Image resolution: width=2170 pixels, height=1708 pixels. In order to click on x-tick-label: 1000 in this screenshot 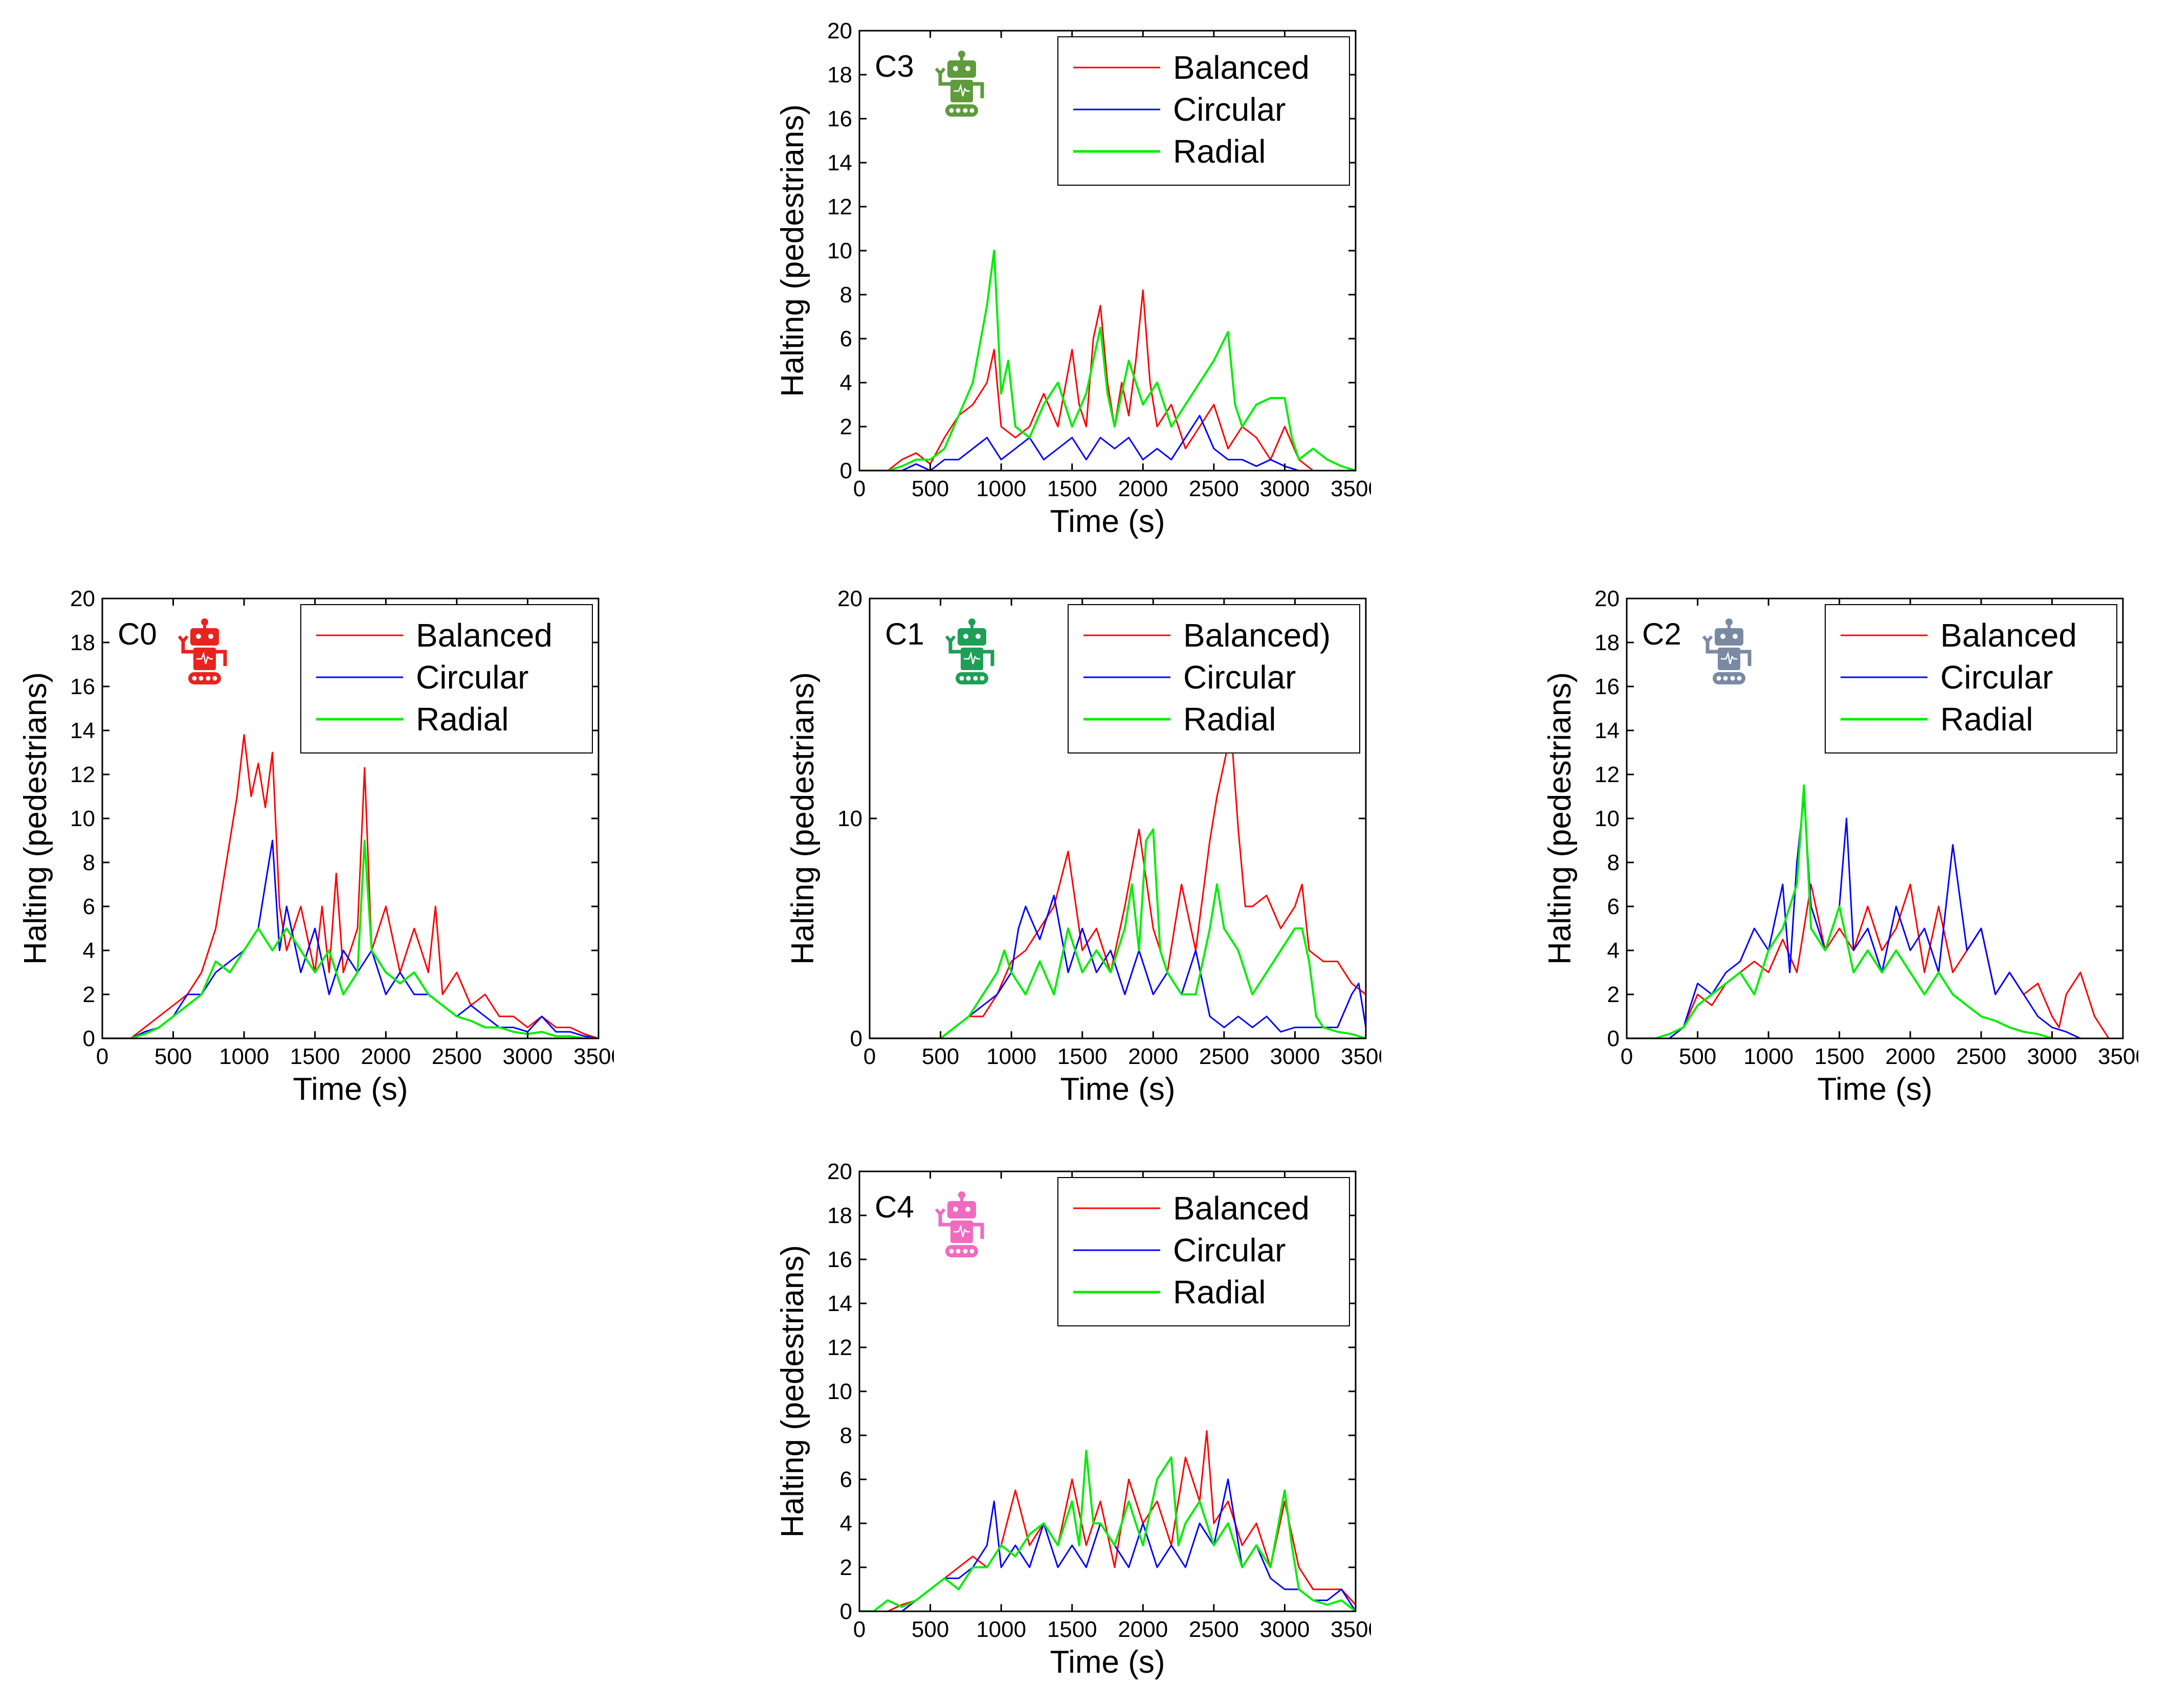, I will do `click(1011, 1056)`.